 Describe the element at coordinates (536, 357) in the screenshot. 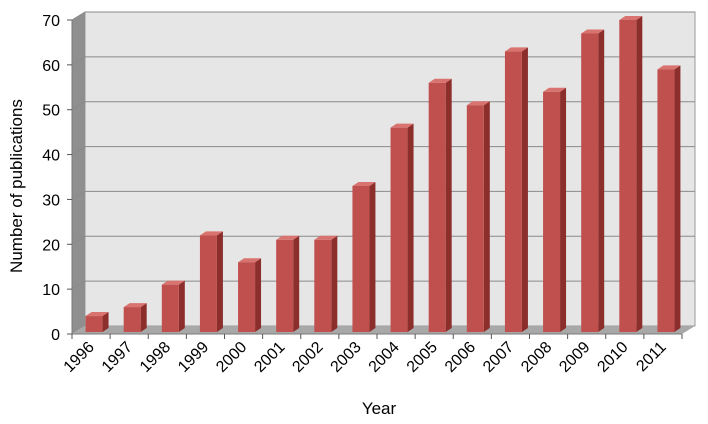

I see `x-tick-label: 2008` at that location.